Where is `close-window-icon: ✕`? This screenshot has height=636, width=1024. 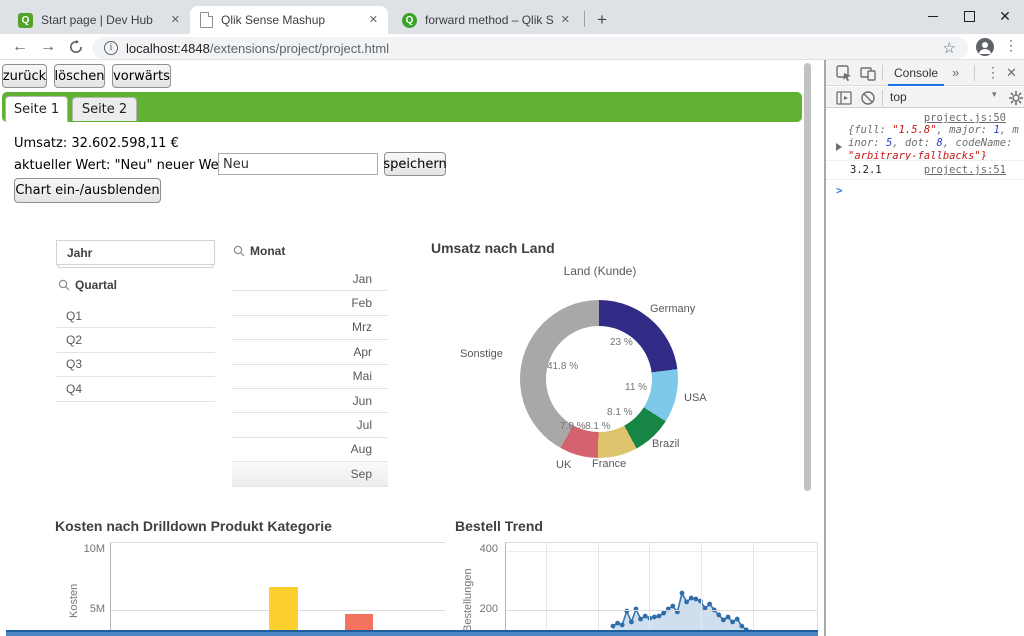
close-window-icon: ✕ is located at coordinates (1005, 15).